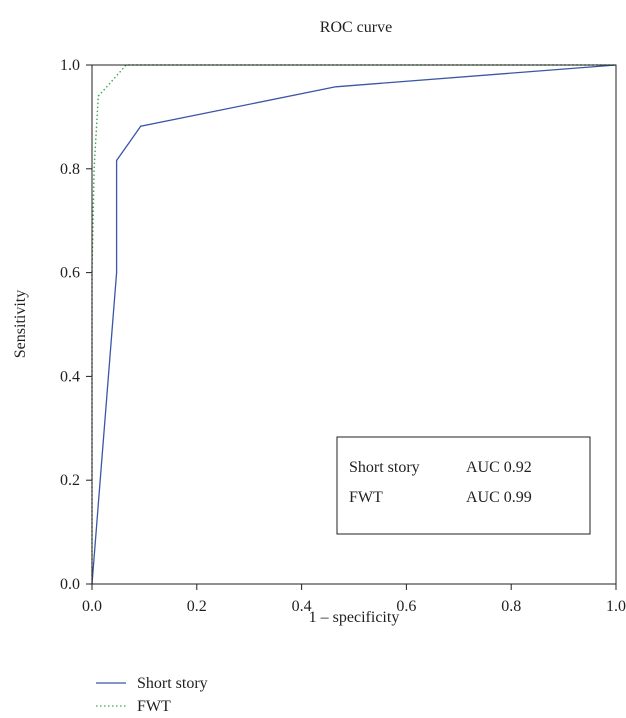 The image size is (626, 718). Describe the element at coordinates (354, 617) in the screenshot. I see `x-axis-label: 1 – specificity` at that location.